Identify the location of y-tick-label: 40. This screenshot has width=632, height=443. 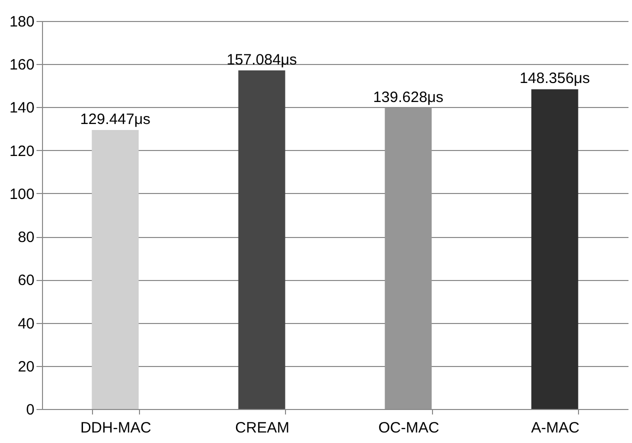
(26, 323).